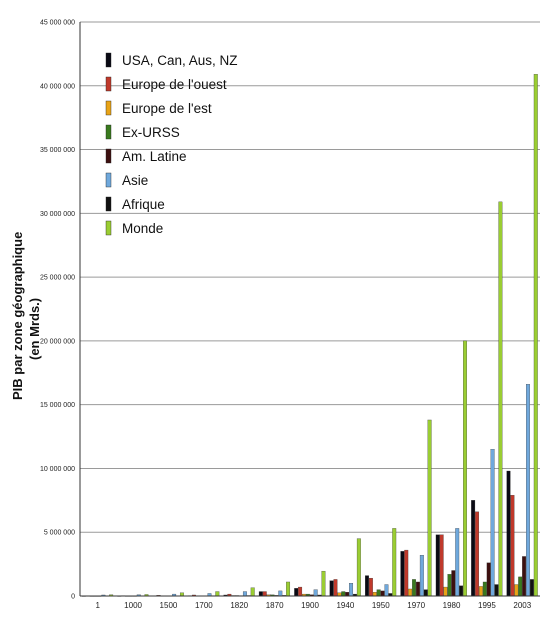  Describe the element at coordinates (57, 341) in the screenshot. I see `y-tick-label: 20 000 000` at that location.